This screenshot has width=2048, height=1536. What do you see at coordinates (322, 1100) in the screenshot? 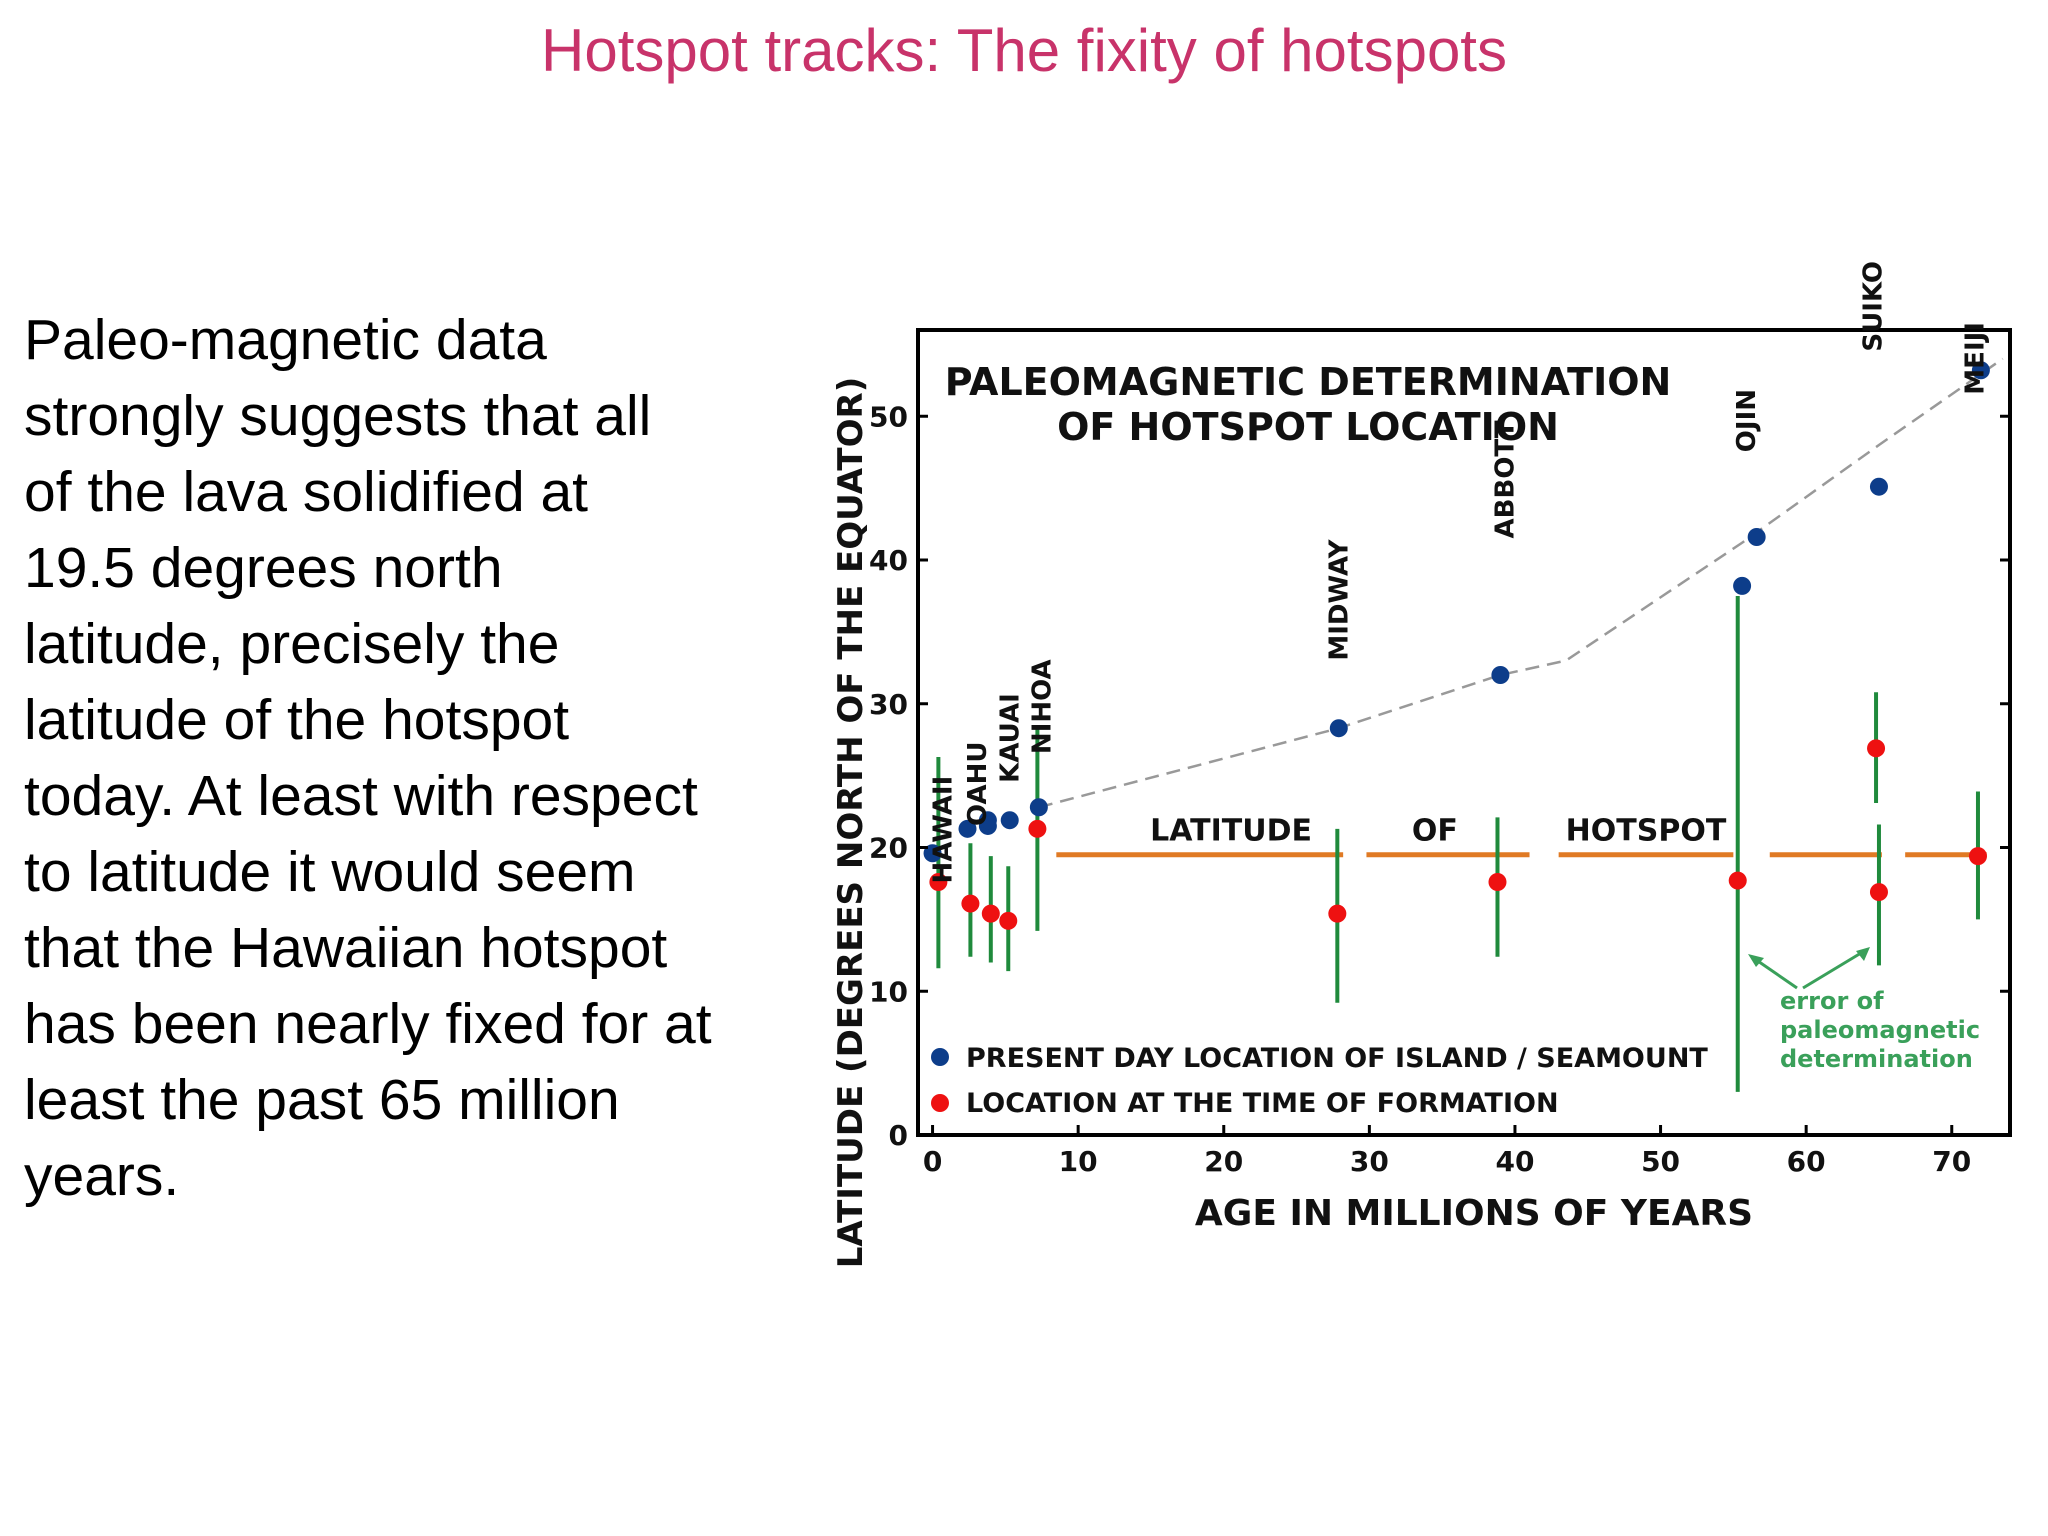
I see `body-line: least the past 65 million` at bounding box center [322, 1100].